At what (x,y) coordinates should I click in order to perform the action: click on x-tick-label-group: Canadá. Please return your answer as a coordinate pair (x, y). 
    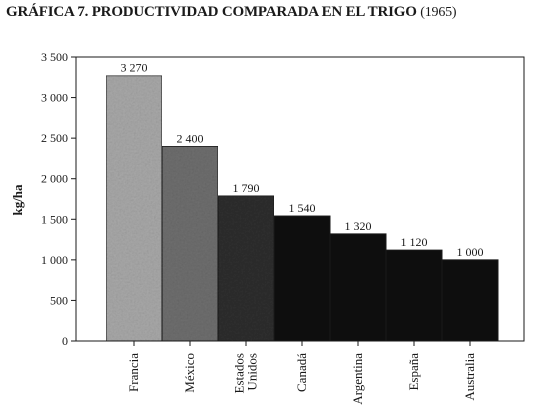
    Looking at the image, I should click on (301, 372).